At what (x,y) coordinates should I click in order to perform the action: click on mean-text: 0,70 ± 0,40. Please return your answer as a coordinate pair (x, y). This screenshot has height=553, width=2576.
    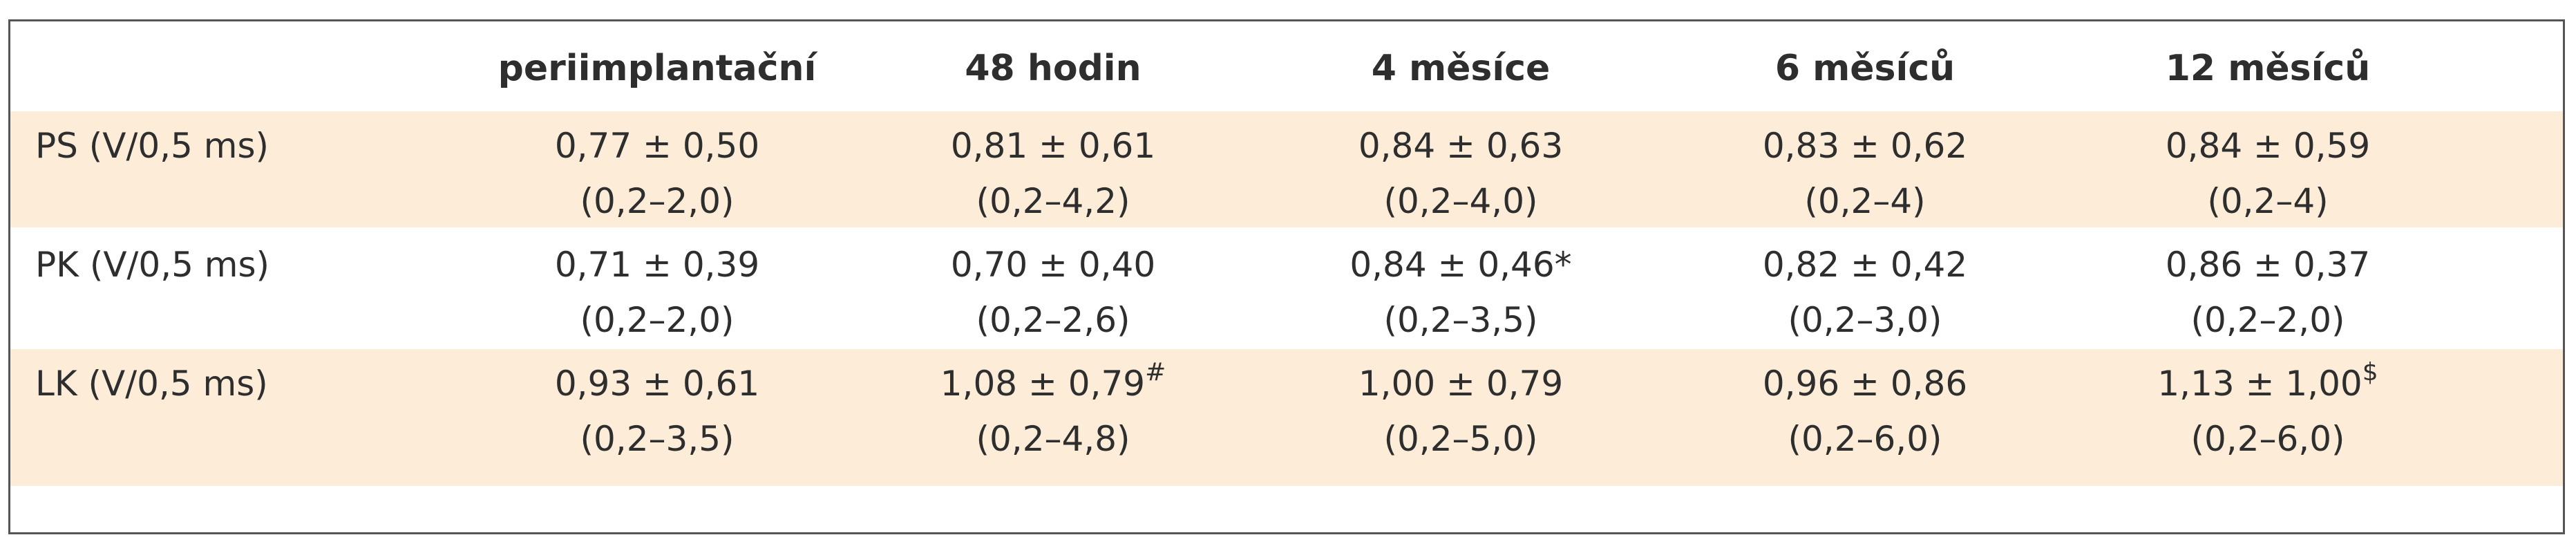
    Looking at the image, I should click on (1053, 265).